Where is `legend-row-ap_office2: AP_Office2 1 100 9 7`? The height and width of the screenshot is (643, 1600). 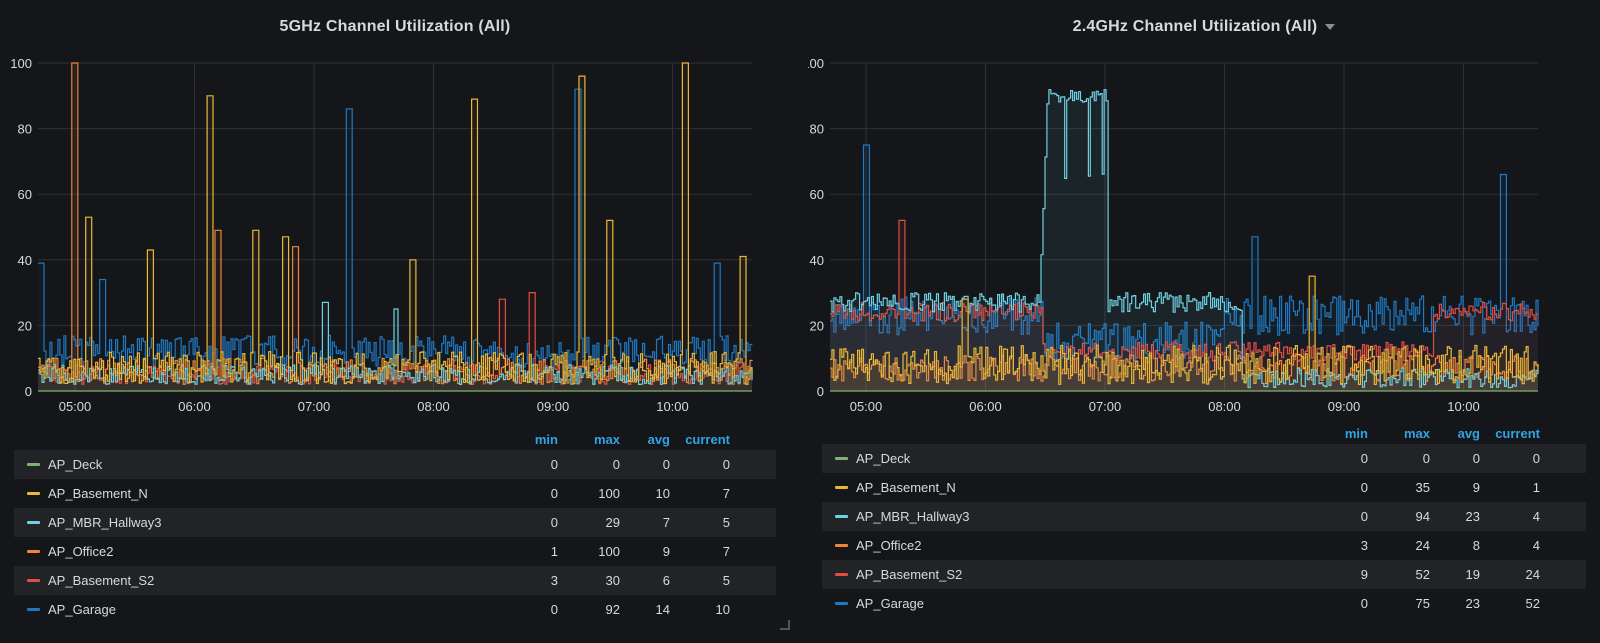 legend-row-ap_office2: AP_Office2 1 100 9 7 is located at coordinates (395, 551).